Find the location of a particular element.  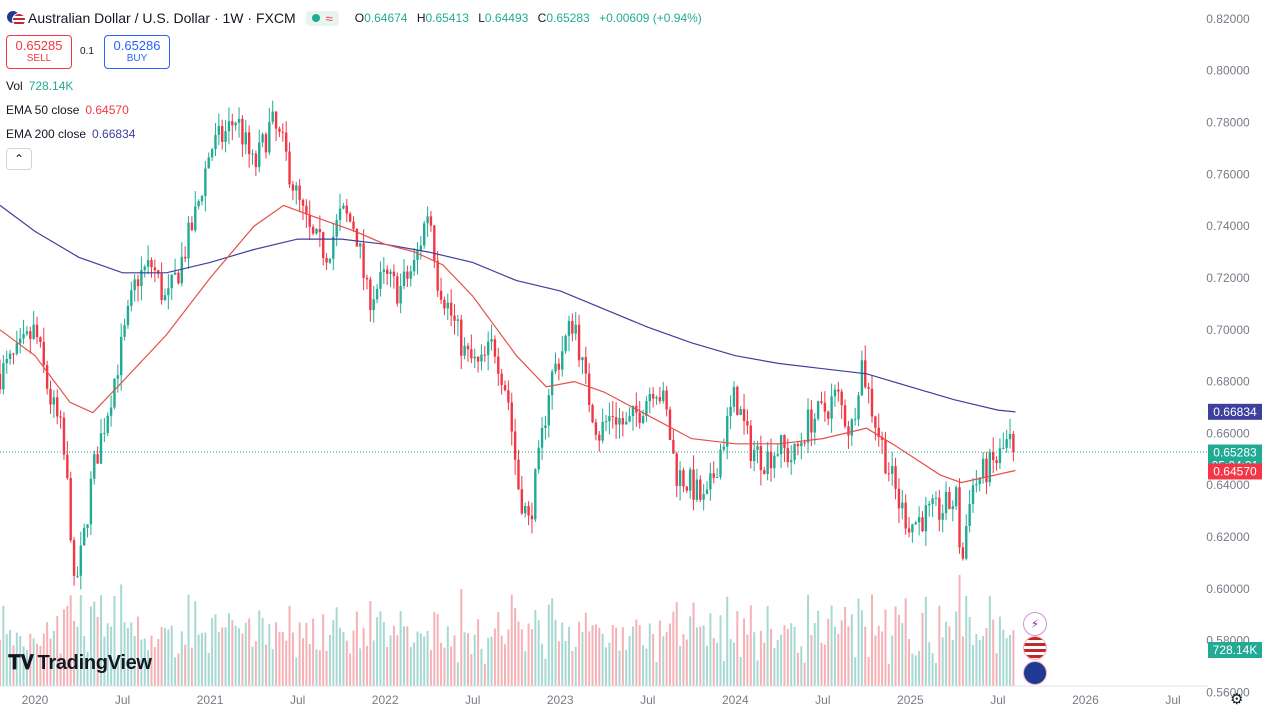

y-tick-label: 0.76000 is located at coordinates (1228, 174).